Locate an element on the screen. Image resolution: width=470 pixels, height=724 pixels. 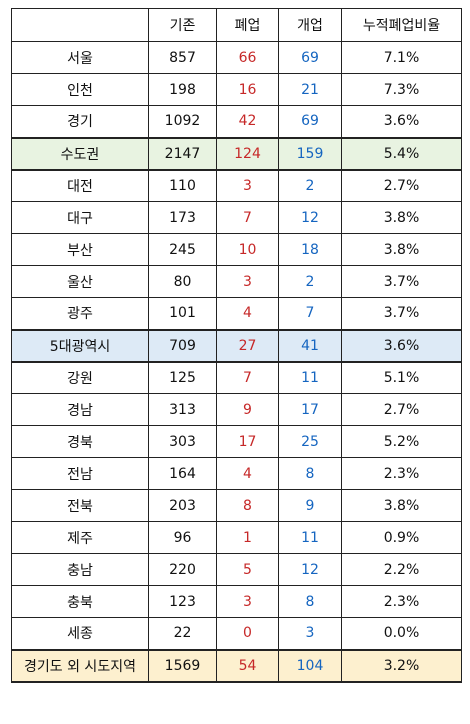
ratio-cell: 0.9% is located at coordinates (401, 537).